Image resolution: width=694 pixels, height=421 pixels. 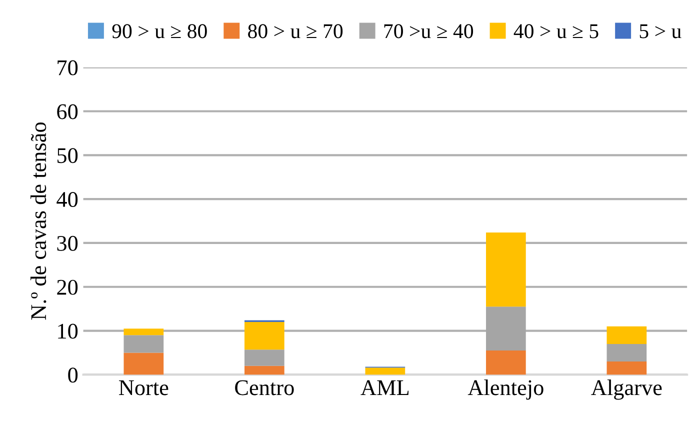 I want to click on legend-label: 90 > u ≥ 80, so click(x=159, y=31).